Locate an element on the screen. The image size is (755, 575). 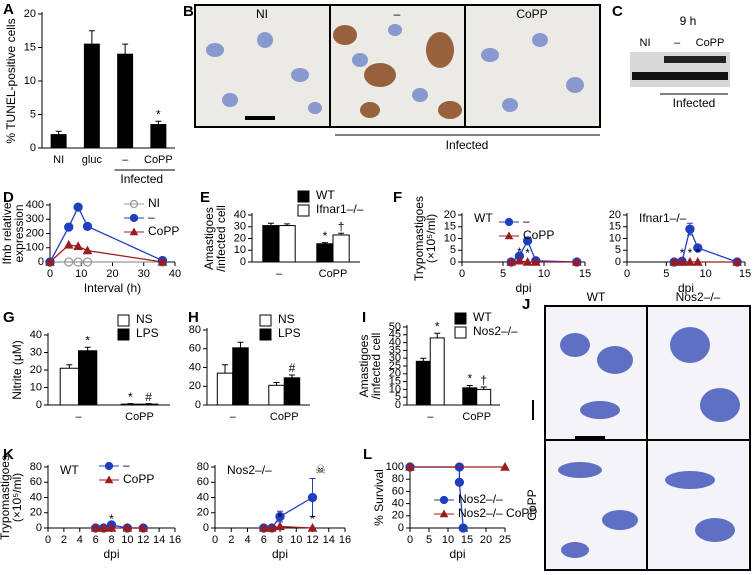
y-tick-label: 80 is located at coordinates (36, 467).